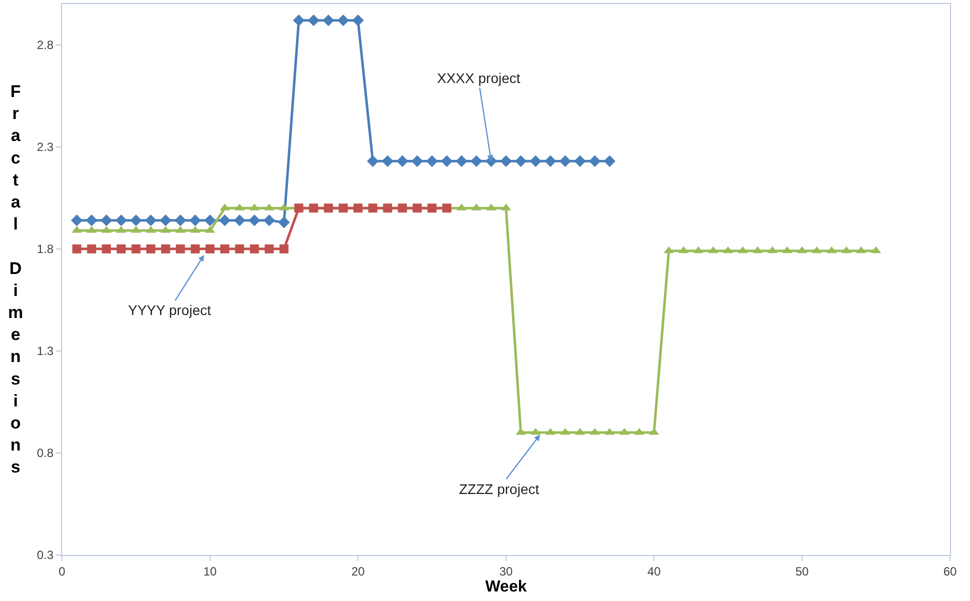  What do you see at coordinates (478, 78) in the screenshot?
I see `annotation: XXXX project` at bounding box center [478, 78].